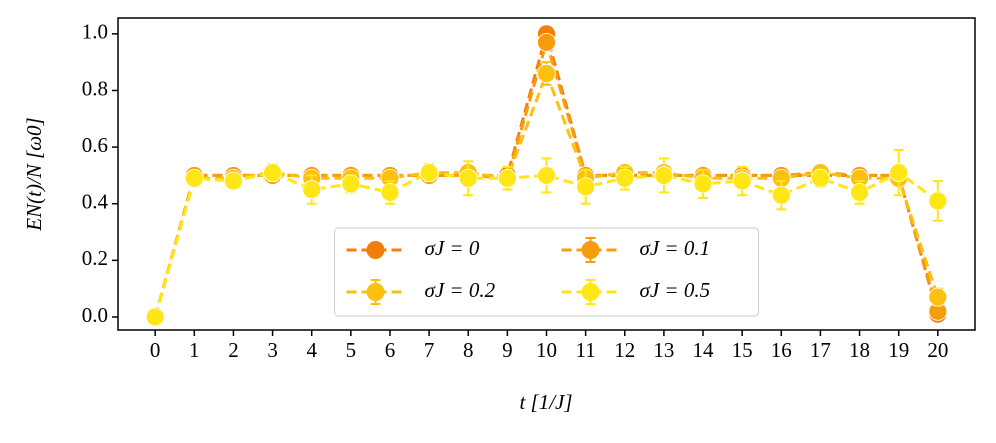  I want to click on x-tick-label: 0, so click(155, 350).